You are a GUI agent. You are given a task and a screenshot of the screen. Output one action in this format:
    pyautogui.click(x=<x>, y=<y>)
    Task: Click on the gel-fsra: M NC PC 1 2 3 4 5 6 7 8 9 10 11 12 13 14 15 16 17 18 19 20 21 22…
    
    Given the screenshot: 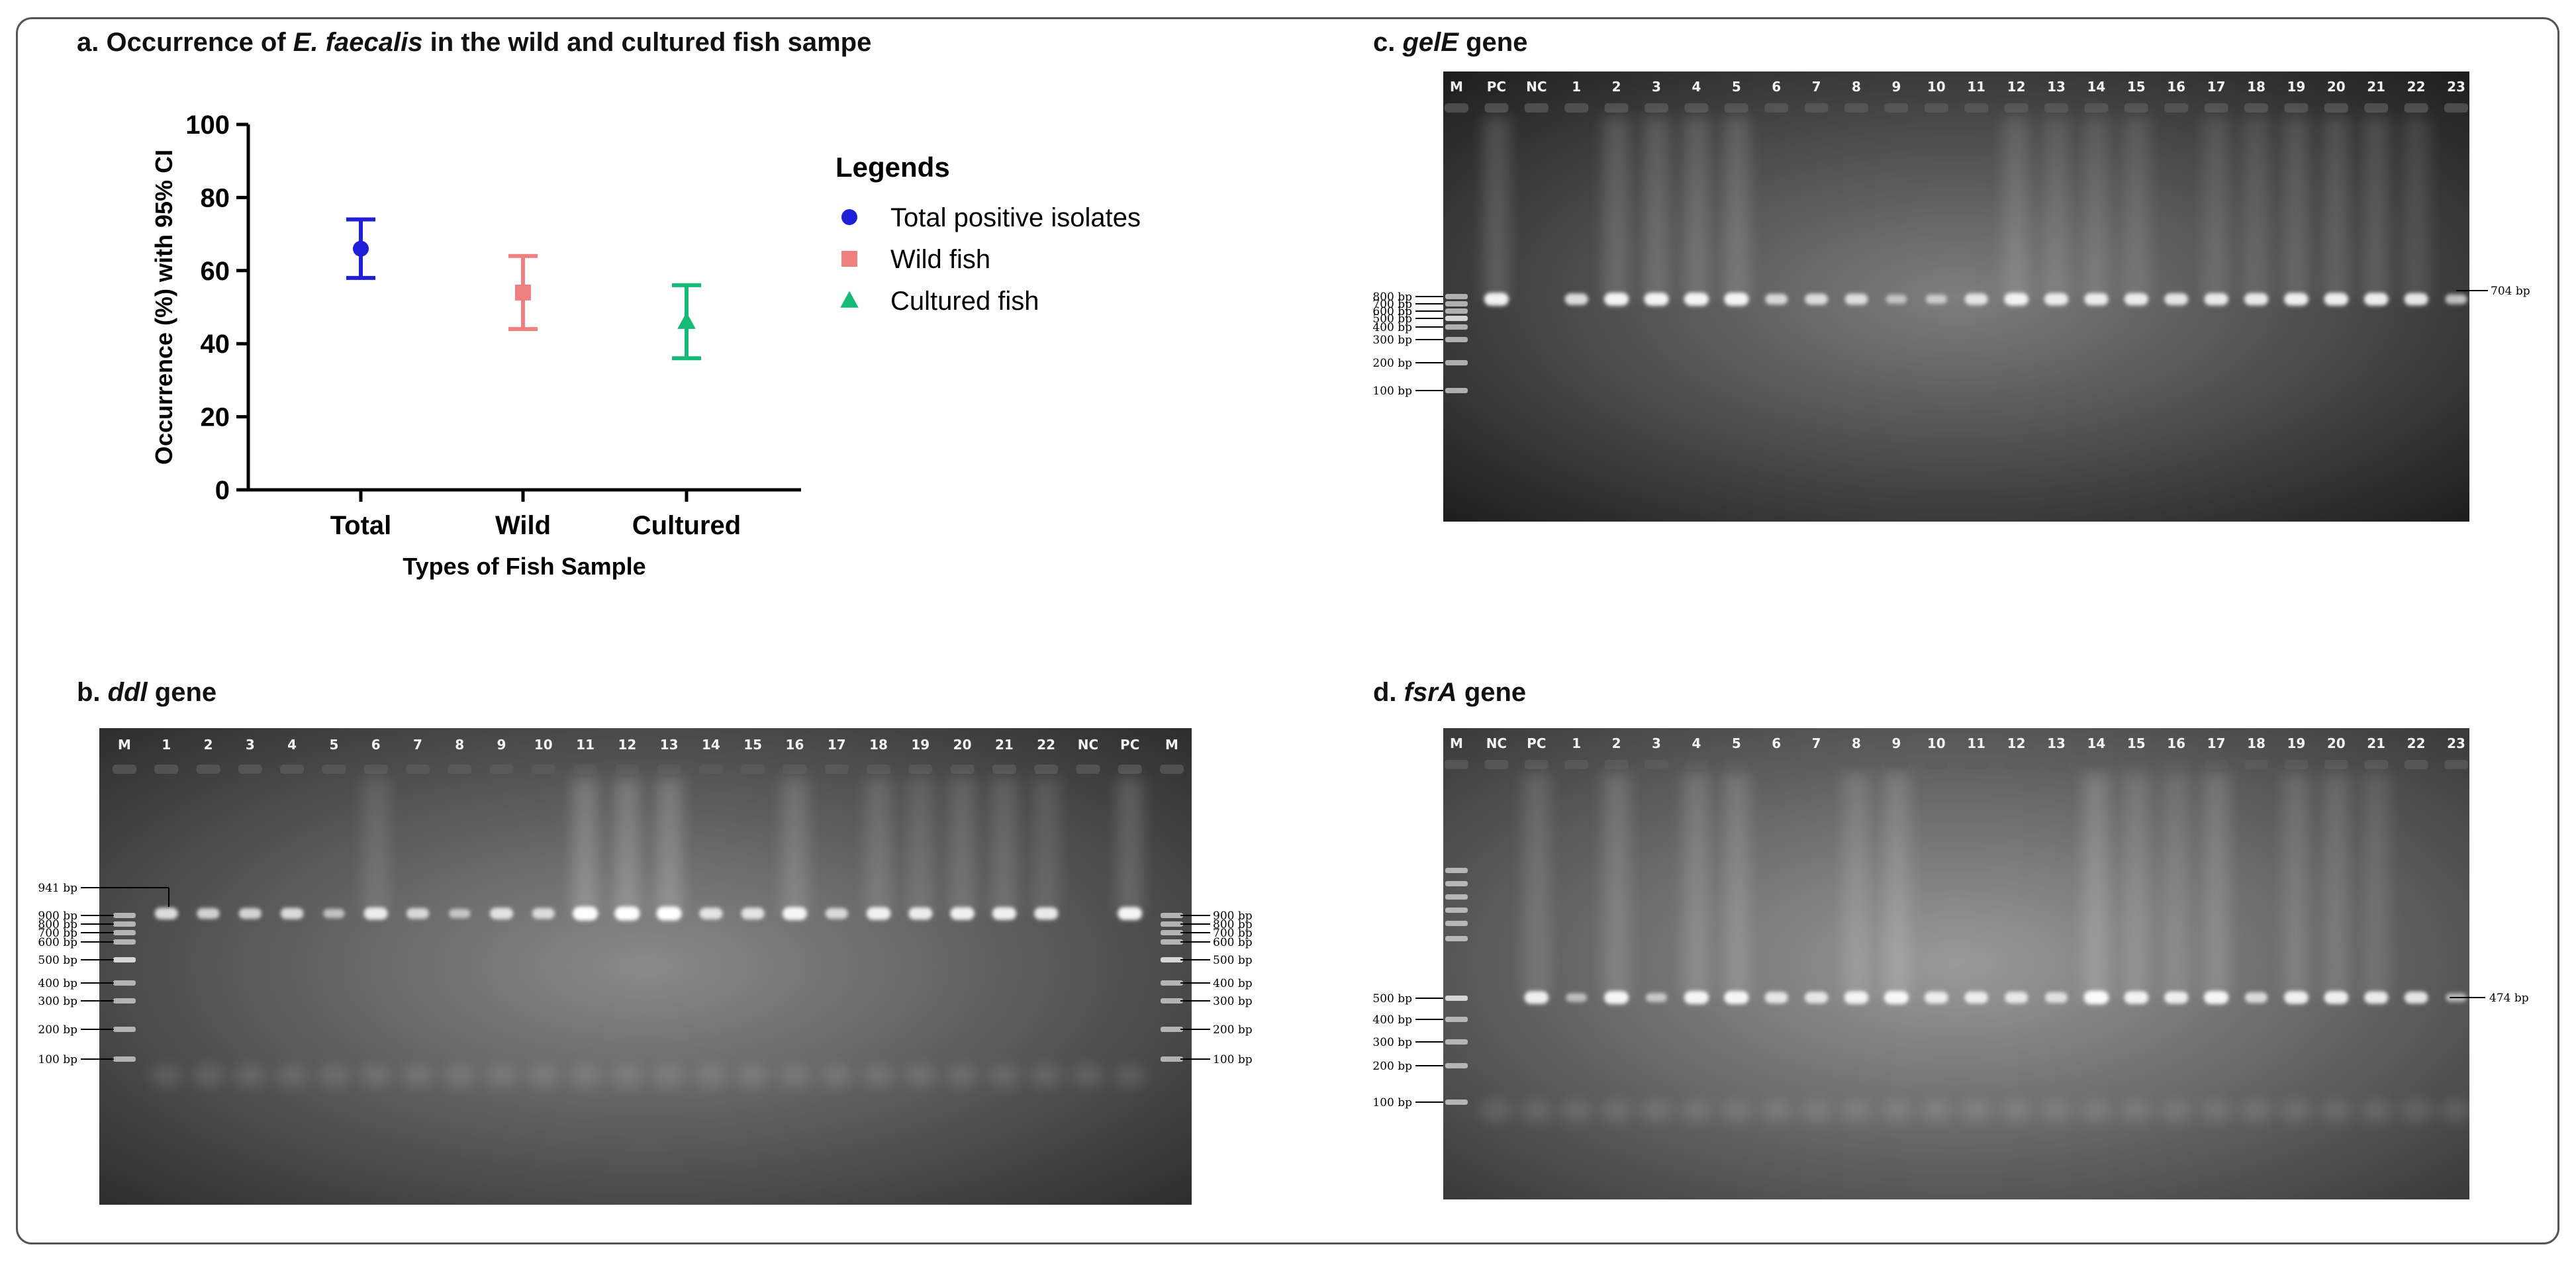 What is the action you would take?
    pyautogui.click(x=1956, y=963)
    